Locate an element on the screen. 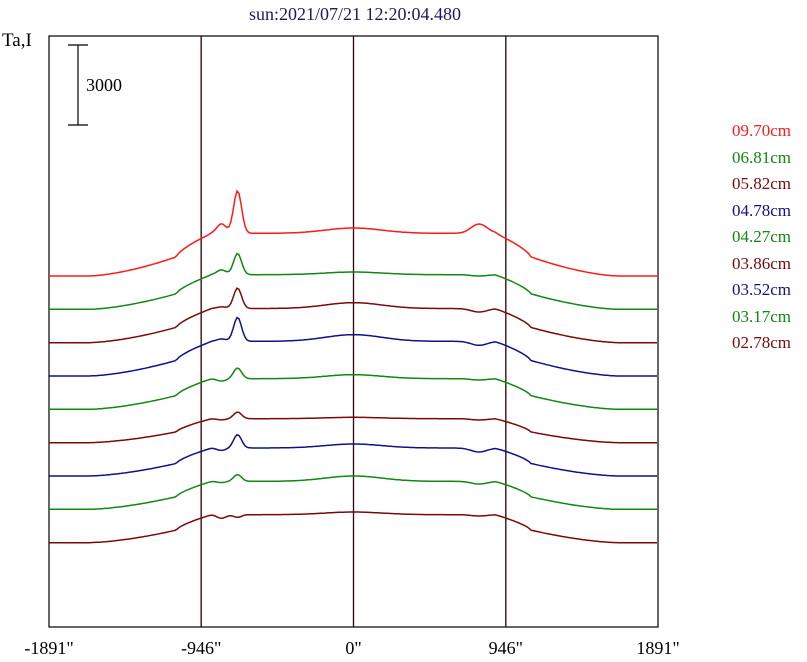 The image size is (807, 662). series-line-05.82cm is located at coordinates (353, 315).